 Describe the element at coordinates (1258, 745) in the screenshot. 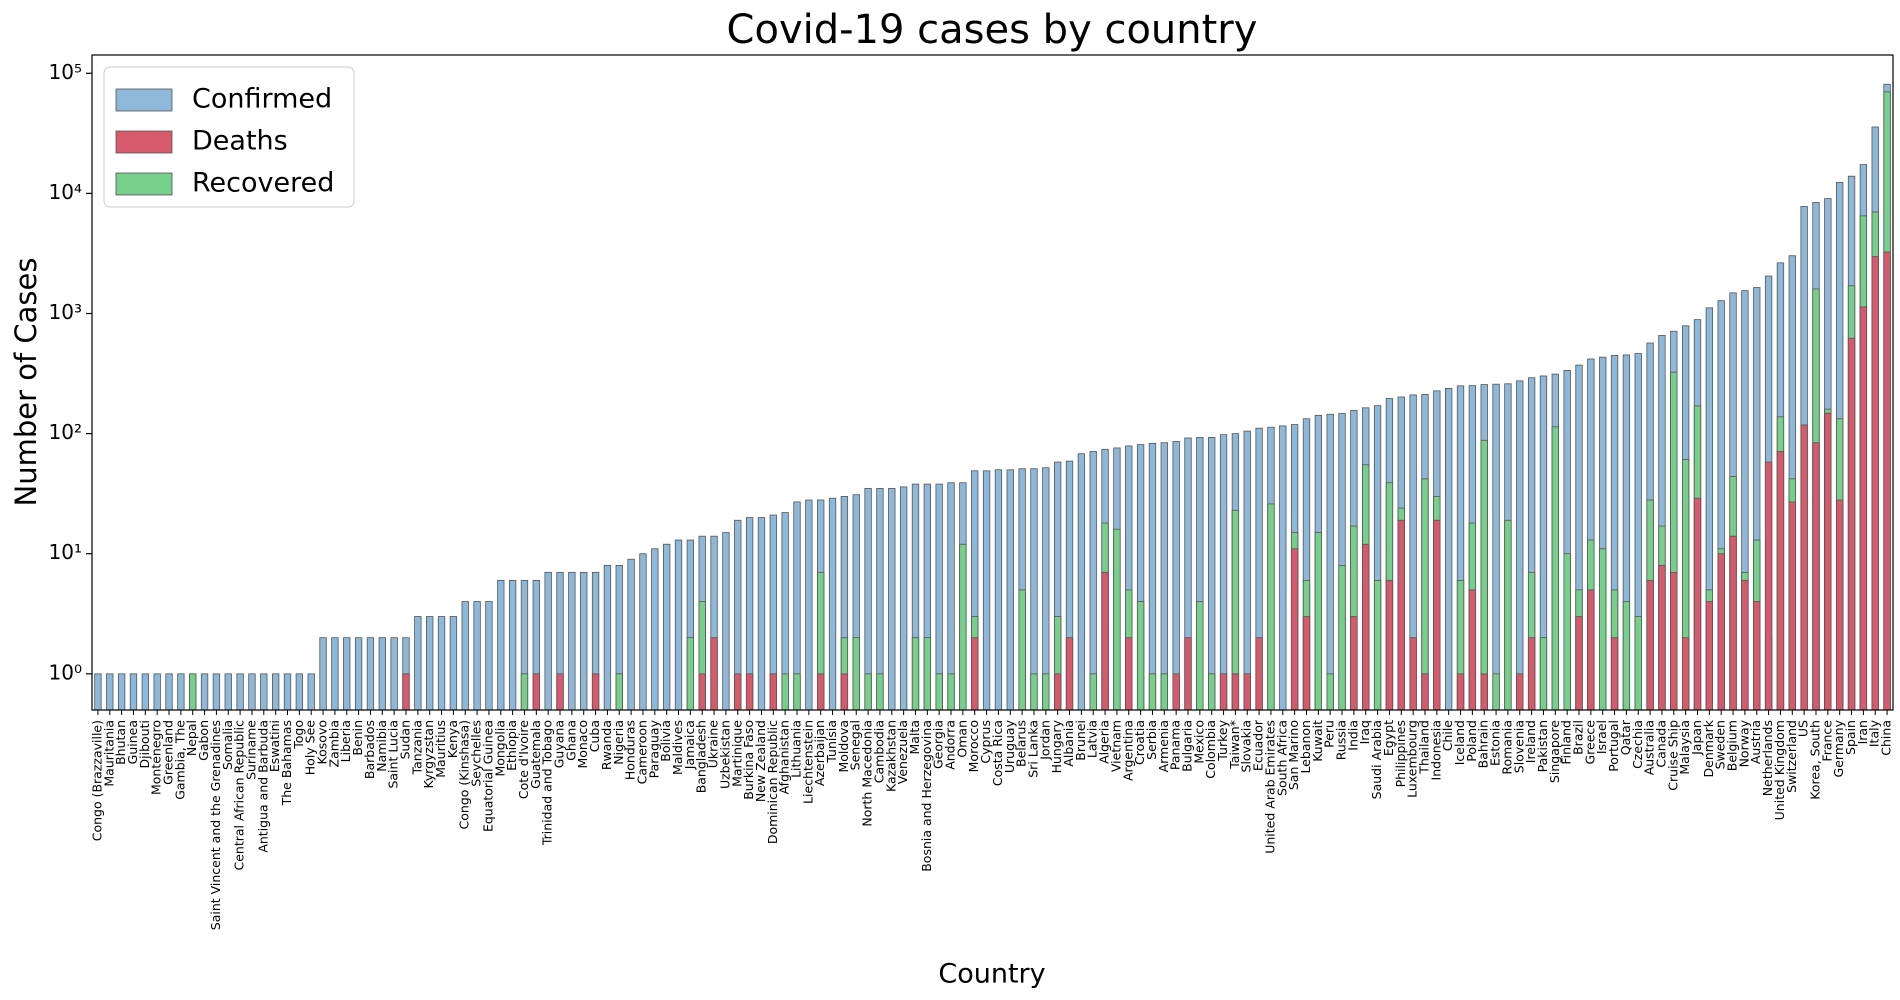

I see `x-tick-label: Ecuador` at that location.